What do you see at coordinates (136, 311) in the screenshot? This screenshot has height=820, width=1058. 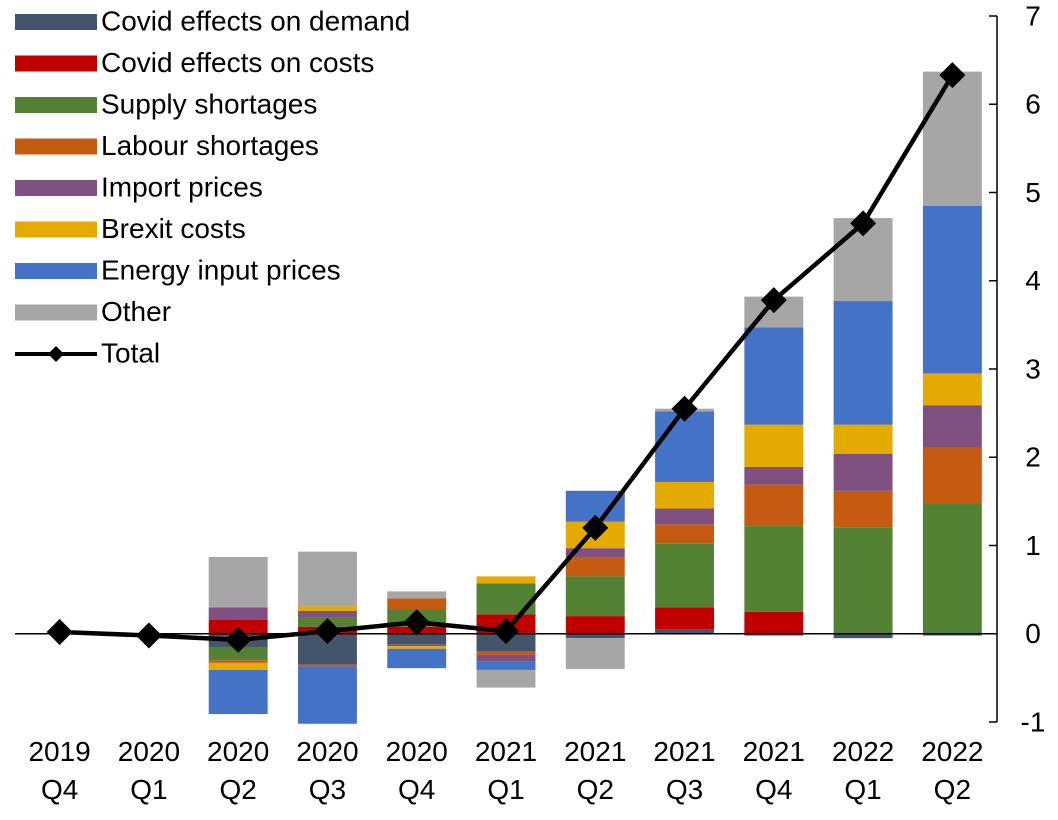 I see `legend-label: Other` at bounding box center [136, 311].